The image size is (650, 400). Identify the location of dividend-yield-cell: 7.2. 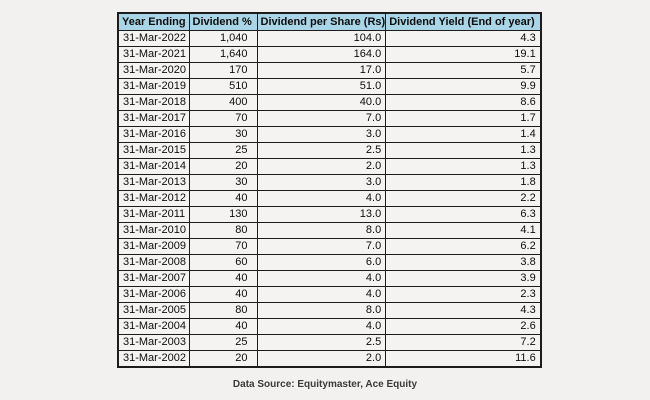
(463, 342).